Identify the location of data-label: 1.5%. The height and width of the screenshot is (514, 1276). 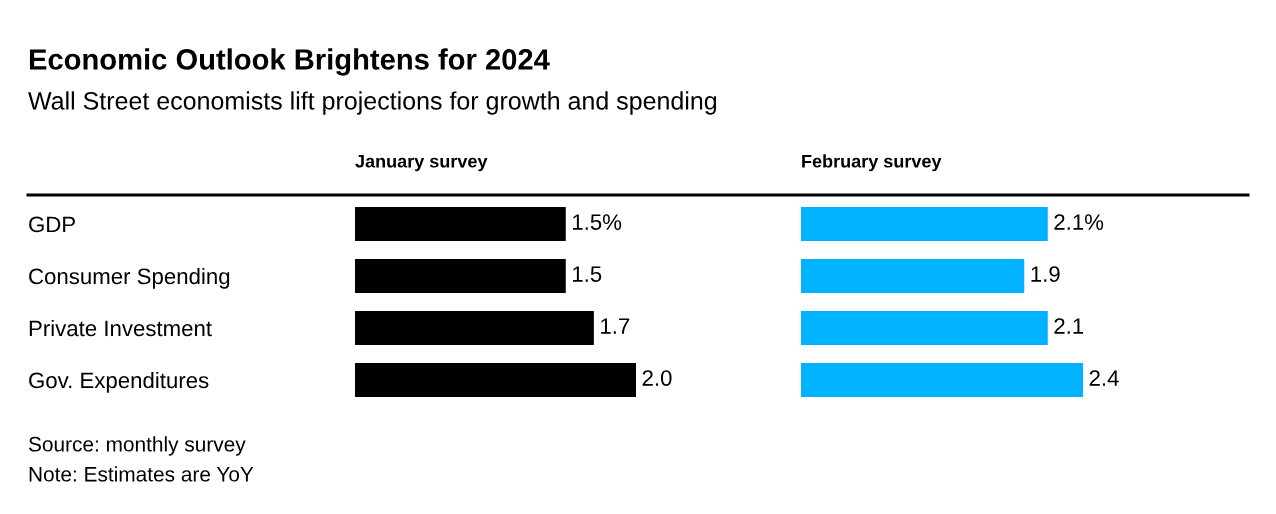
(597, 222).